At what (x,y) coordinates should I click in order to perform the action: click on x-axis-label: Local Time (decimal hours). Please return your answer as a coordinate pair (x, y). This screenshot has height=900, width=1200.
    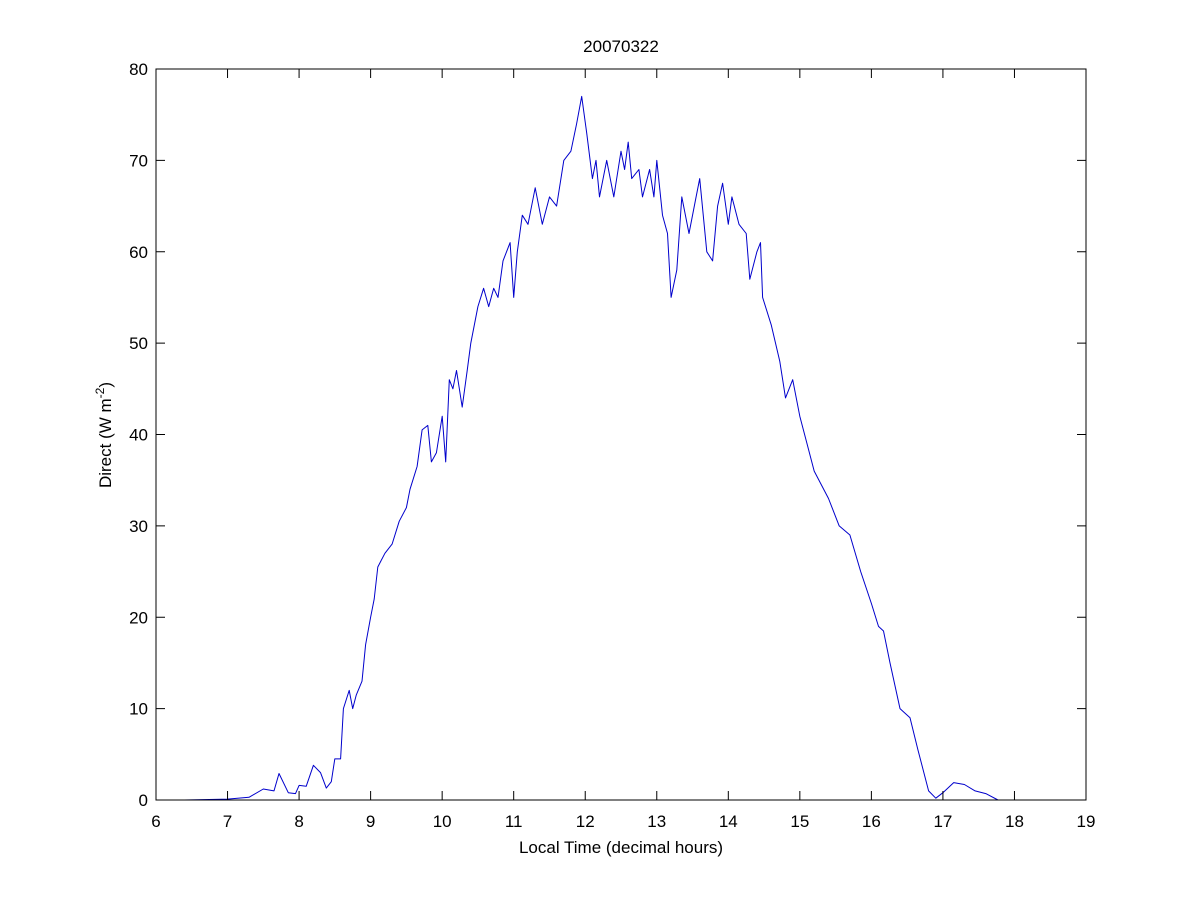
    Looking at the image, I should click on (621, 847).